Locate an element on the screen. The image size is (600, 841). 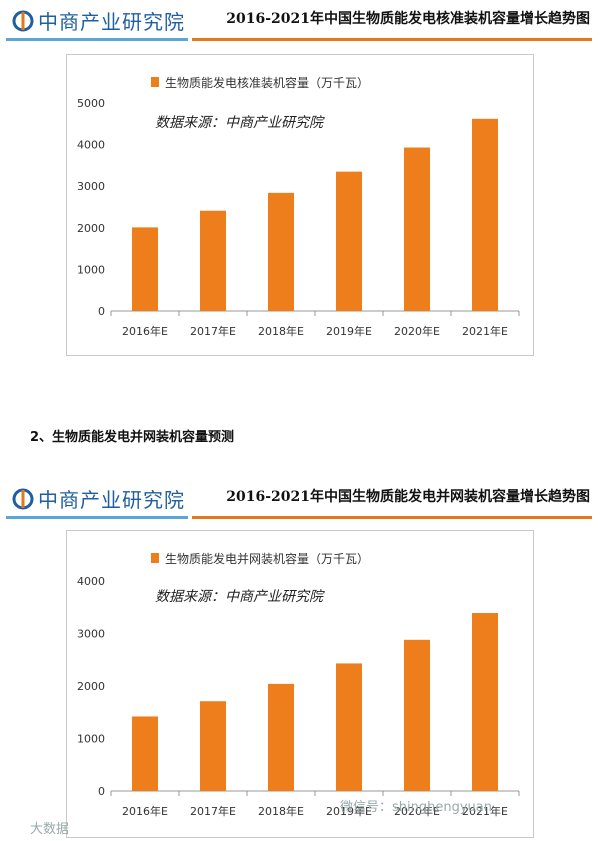
legend-label: 生物质能发电并网装机容量（万千瓦） is located at coordinates (267, 558).